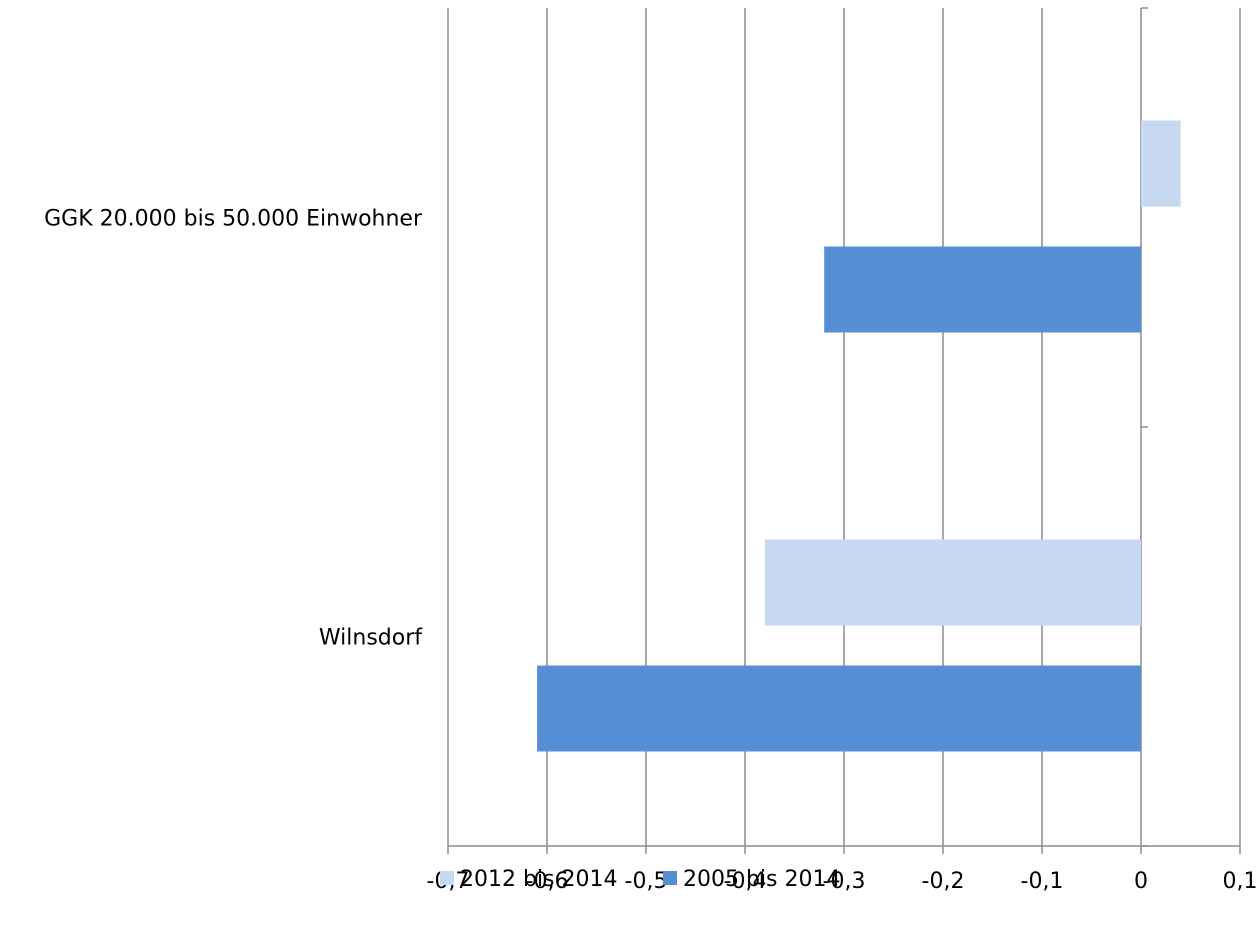  Describe the element at coordinates (1141, 881) in the screenshot. I see `x-tick-label: 0` at that location.